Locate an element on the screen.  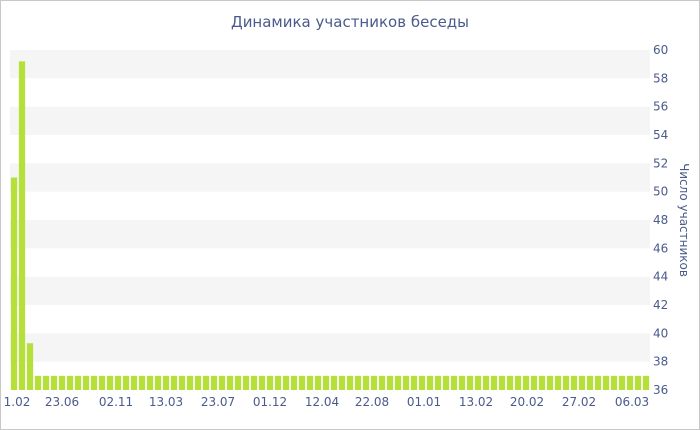
y-tick-label: 50 is located at coordinates (660, 192).